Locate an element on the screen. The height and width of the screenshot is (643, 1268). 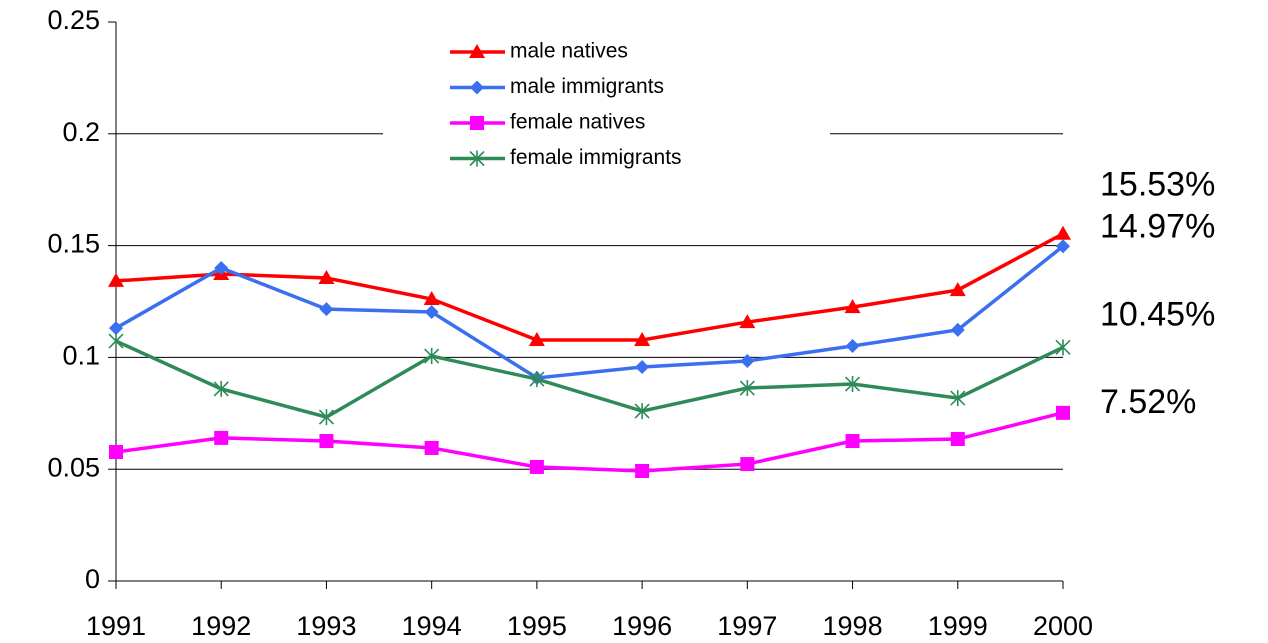
value-label: 7.52% is located at coordinates (1148, 402).